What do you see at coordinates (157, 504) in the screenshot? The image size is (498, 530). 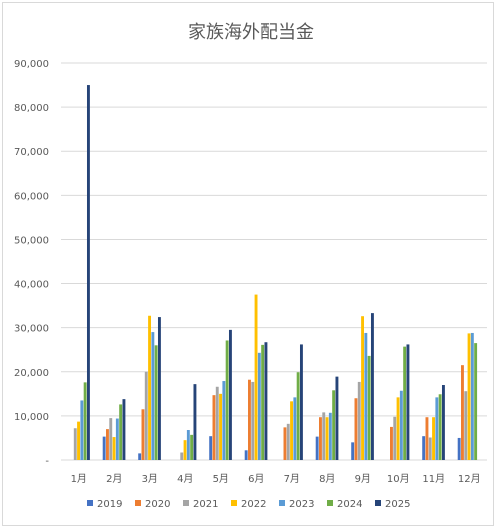 I see `legend-label: 2020` at bounding box center [157, 504].